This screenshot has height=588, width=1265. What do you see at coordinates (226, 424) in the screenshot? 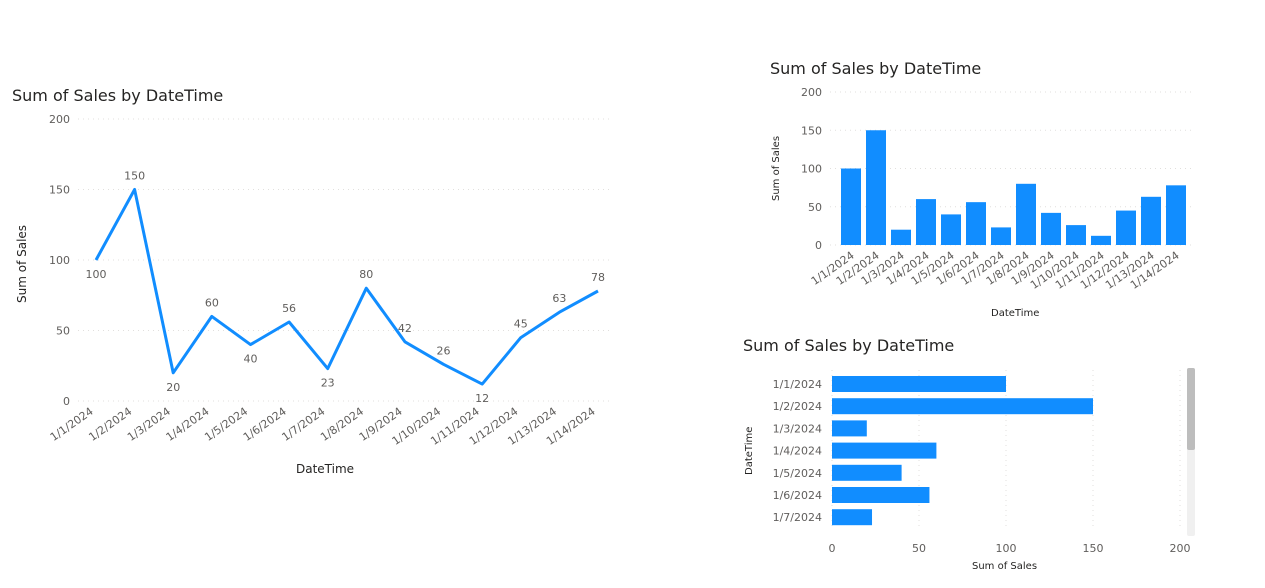
I see `line-chart-x-tick: 1/5/2024` at bounding box center [226, 424].